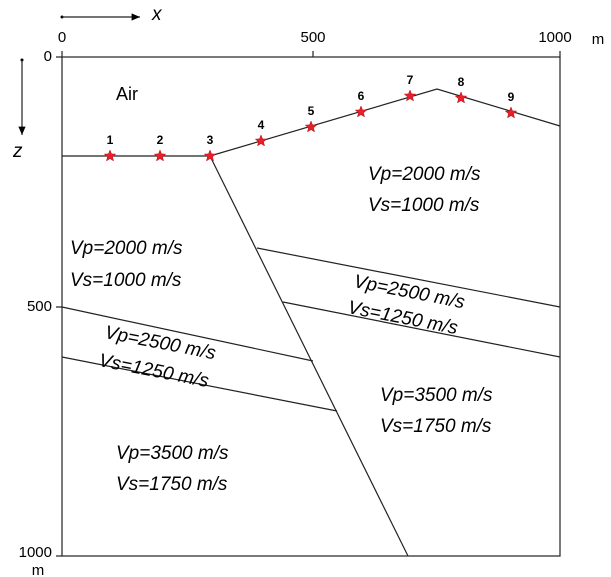 Image resolution: width=611 pixels, height=577 pixels. I want to click on station-label: 9, so click(511, 97).